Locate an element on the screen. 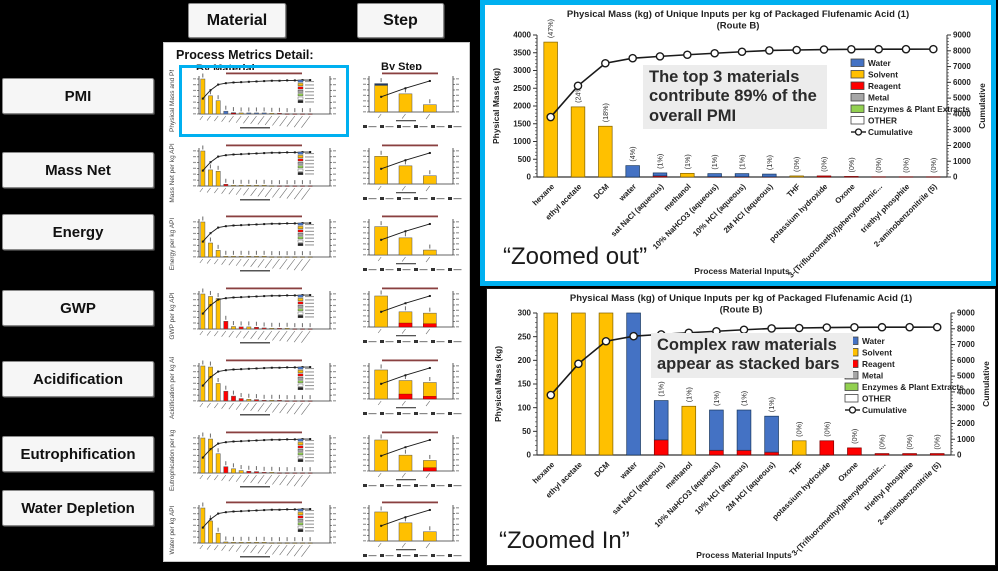 This screenshot has height=571, width=998. metric-row: Energy per kg API is located at coordinates (317, 244).